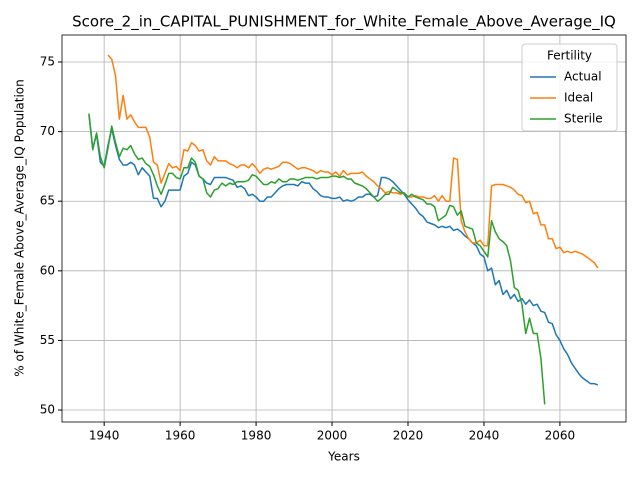  I want to click on legend-label: Actual, so click(583, 77).